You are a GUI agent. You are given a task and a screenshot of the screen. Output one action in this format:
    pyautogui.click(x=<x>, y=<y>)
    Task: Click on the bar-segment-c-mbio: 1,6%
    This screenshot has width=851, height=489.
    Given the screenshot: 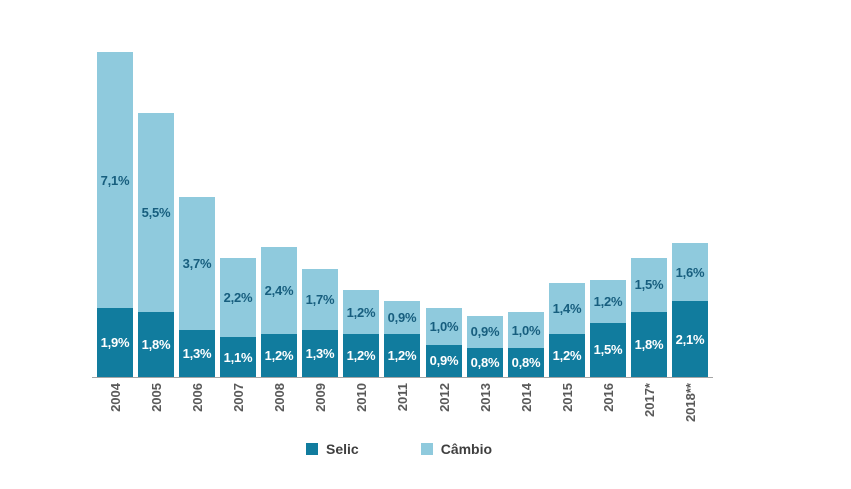 What is the action you would take?
    pyautogui.click(x=690, y=272)
    